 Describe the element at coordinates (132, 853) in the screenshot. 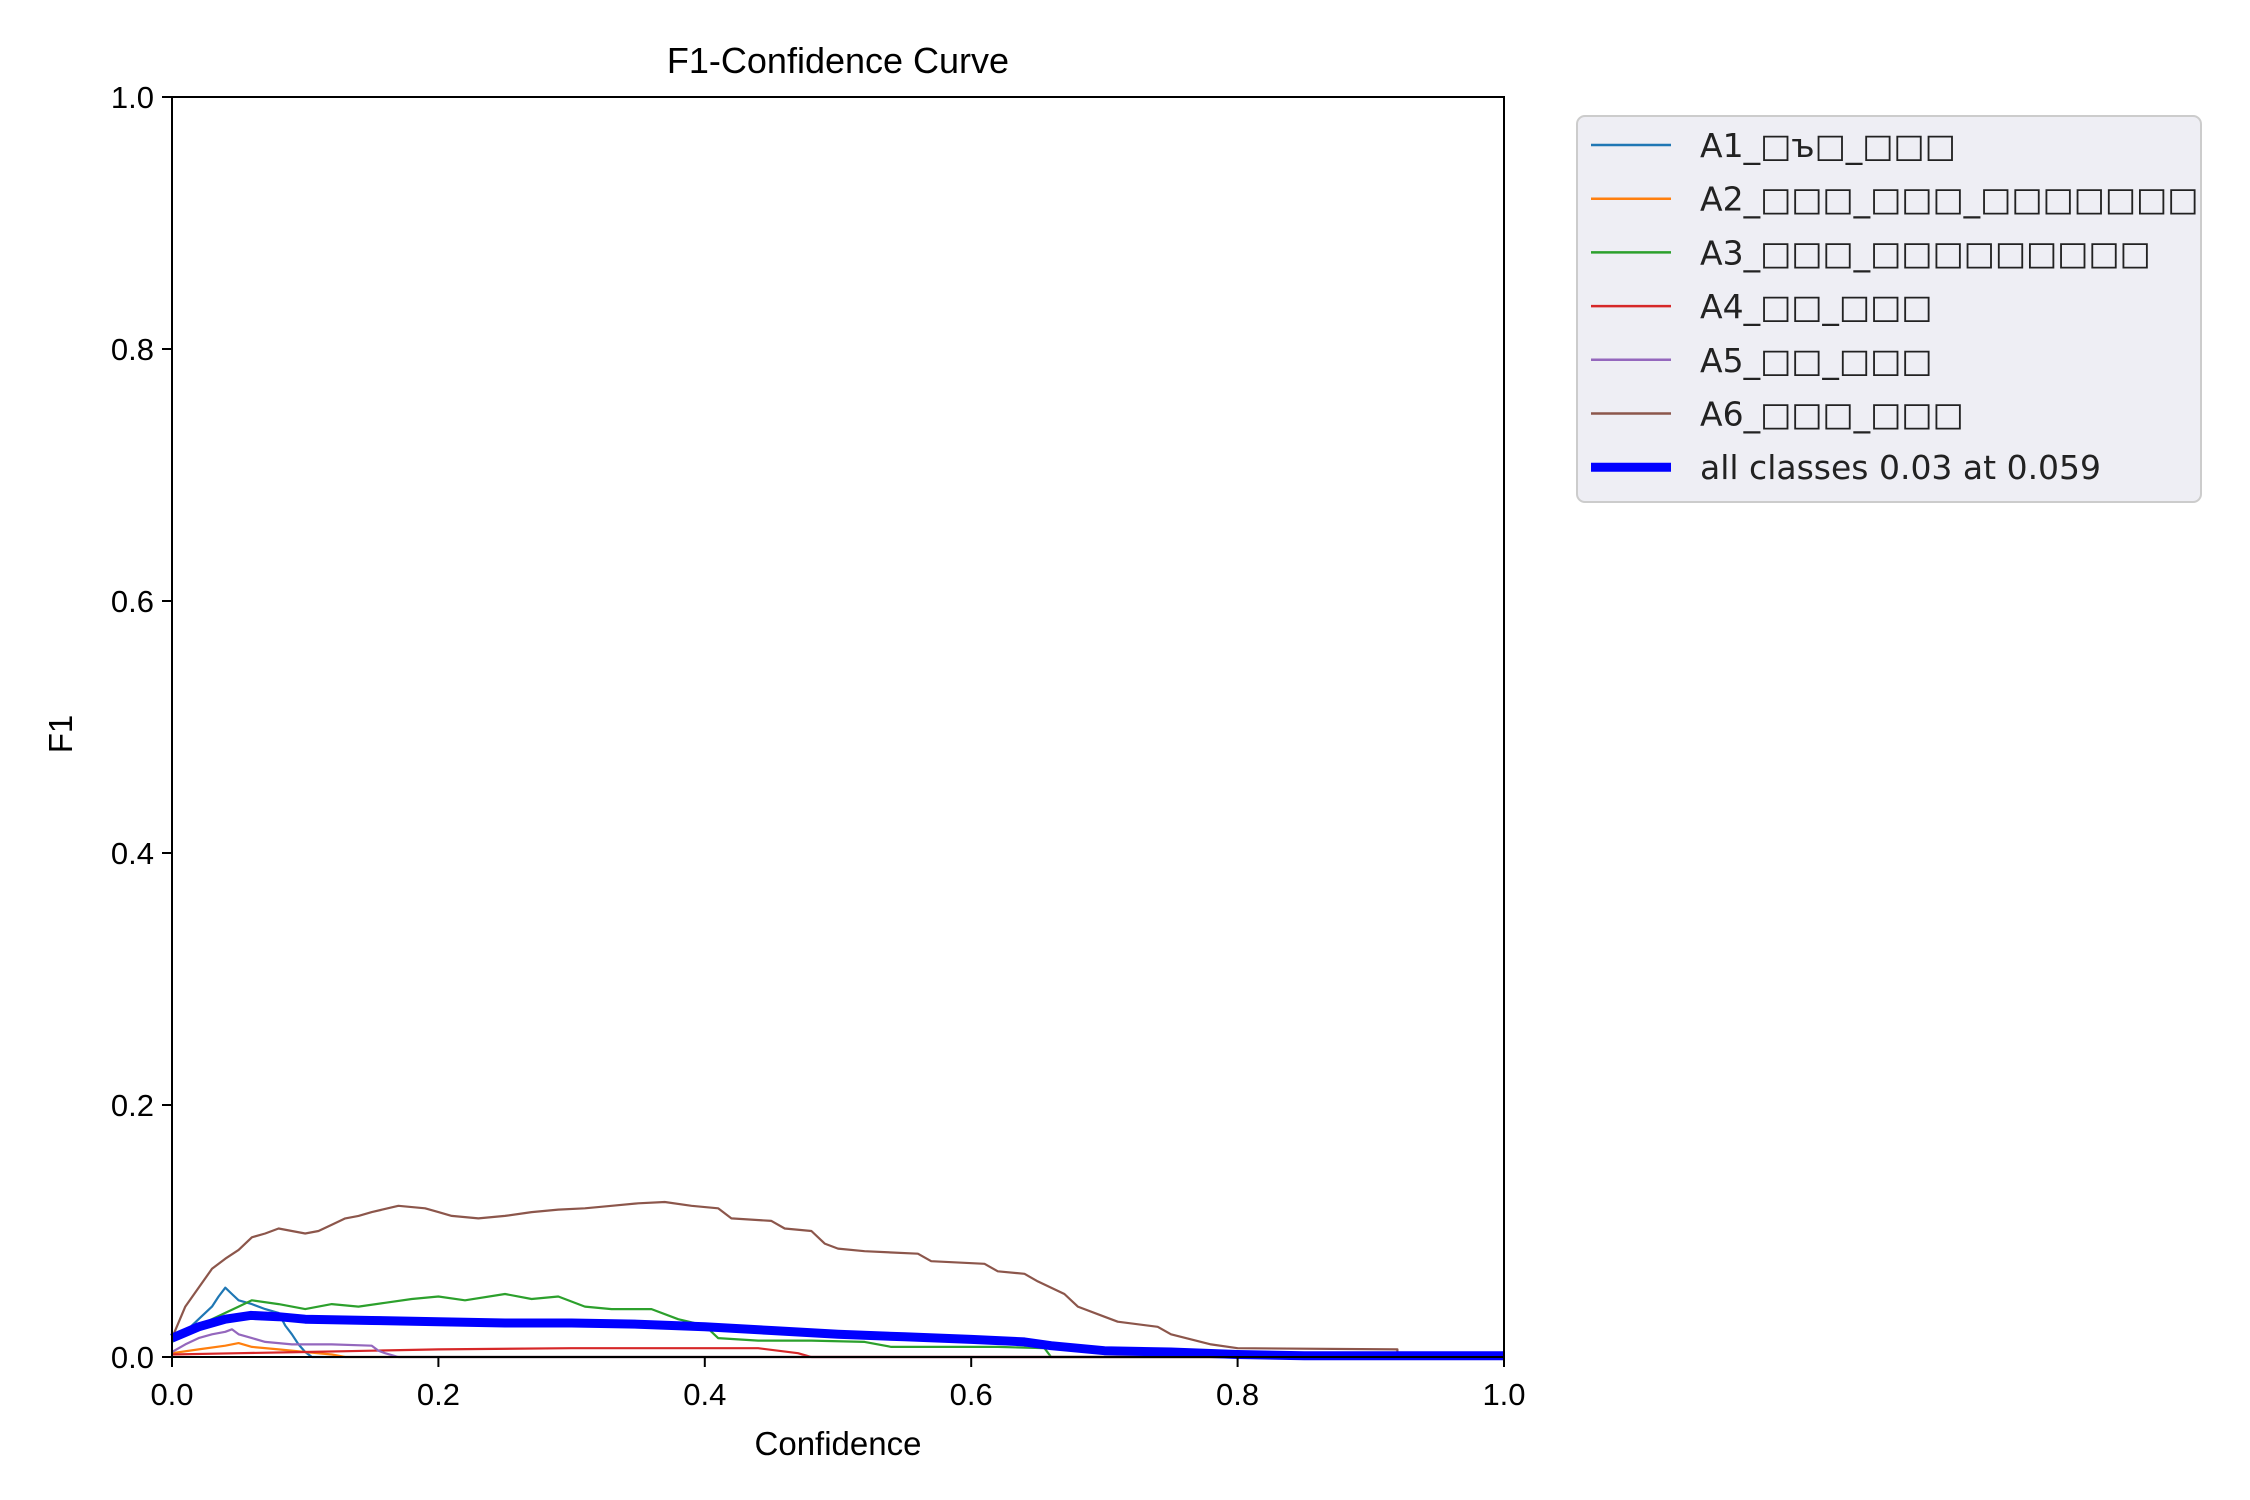

I see `y-tick-label: 0.4` at that location.